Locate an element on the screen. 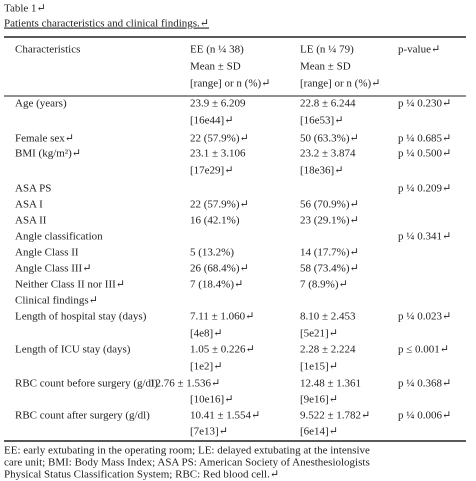  cell: ASA II is located at coordinates (31, 221).